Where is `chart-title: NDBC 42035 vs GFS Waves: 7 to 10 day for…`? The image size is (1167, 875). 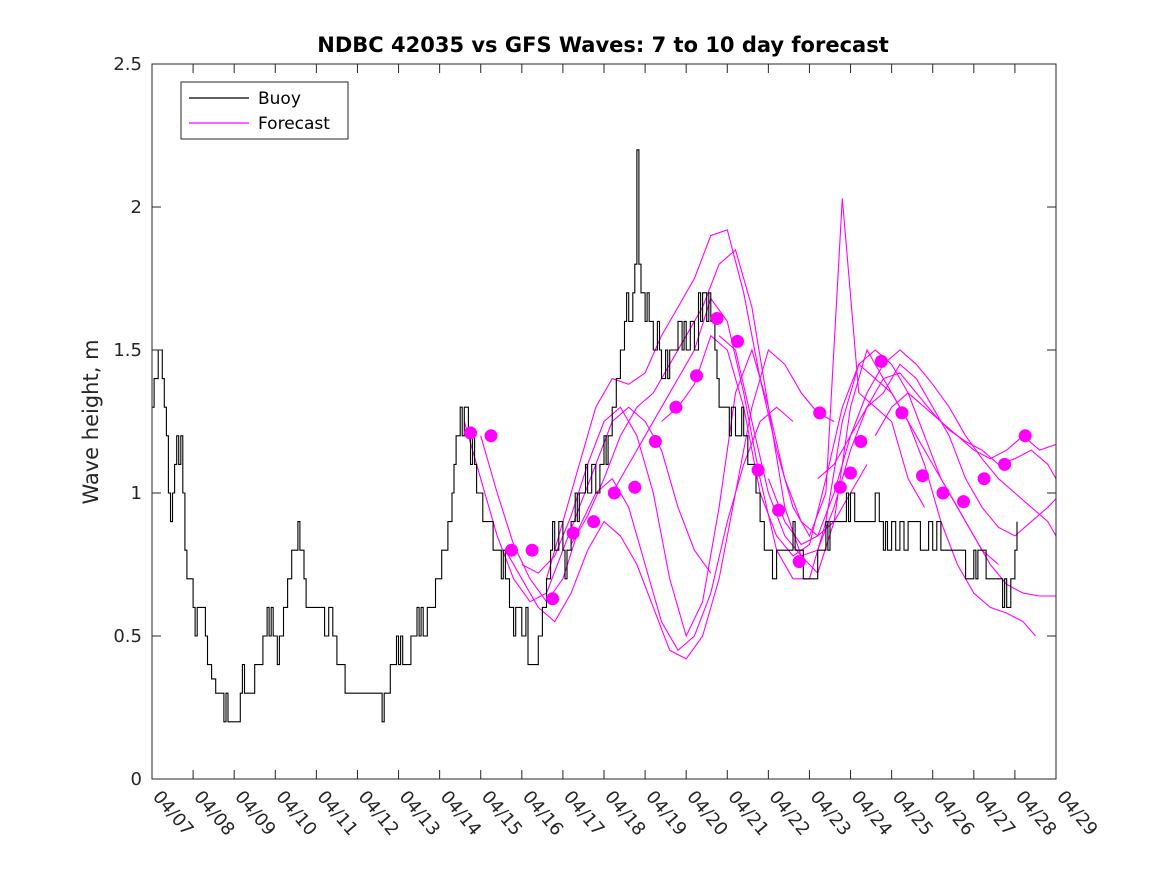 chart-title: NDBC 42035 vs GFS Waves: 7 to 10 day for… is located at coordinates (602, 45).